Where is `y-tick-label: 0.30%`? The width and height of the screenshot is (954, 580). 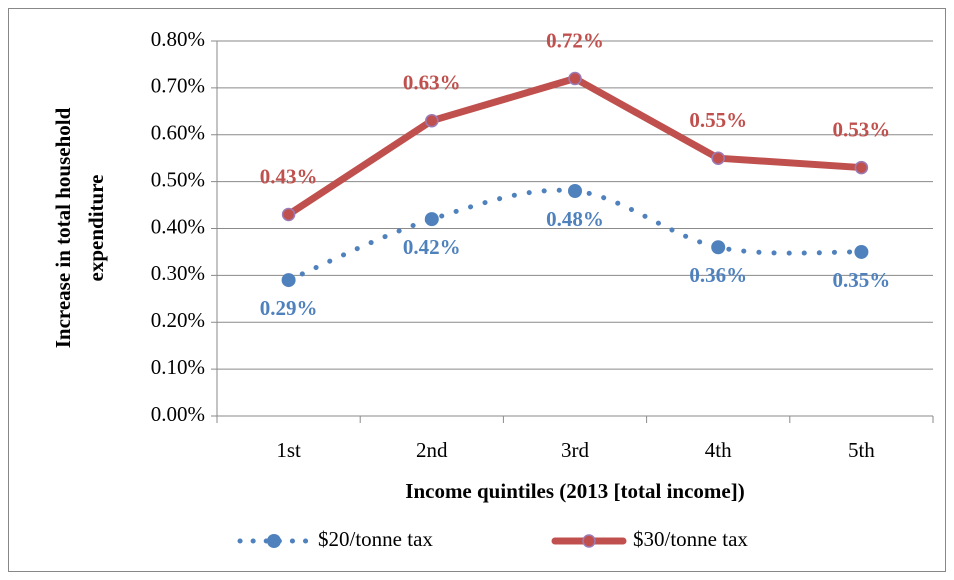
y-tick-label: 0.30% is located at coordinates (178, 273).